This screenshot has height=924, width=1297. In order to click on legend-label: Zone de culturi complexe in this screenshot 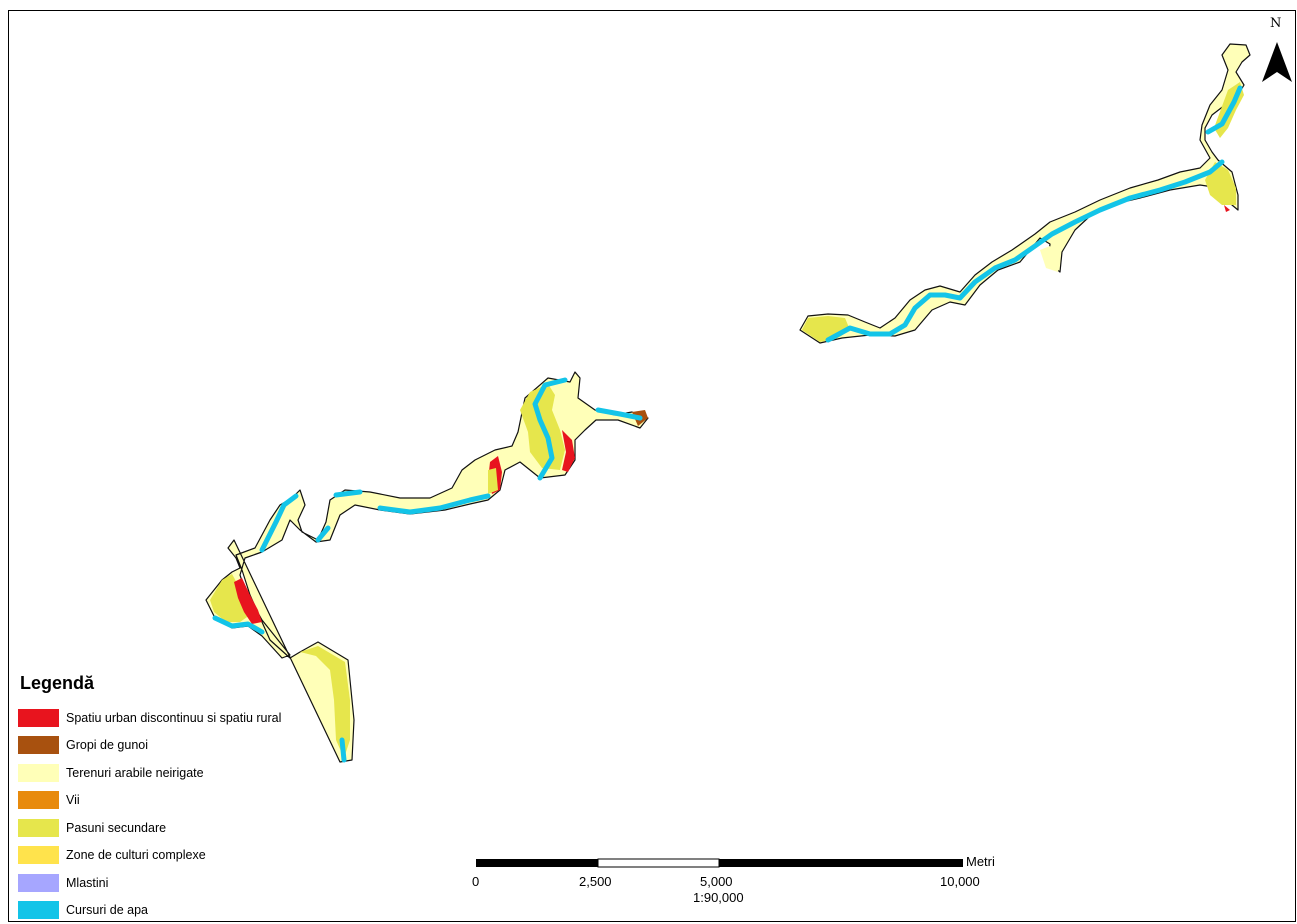, I will do `click(136, 855)`.